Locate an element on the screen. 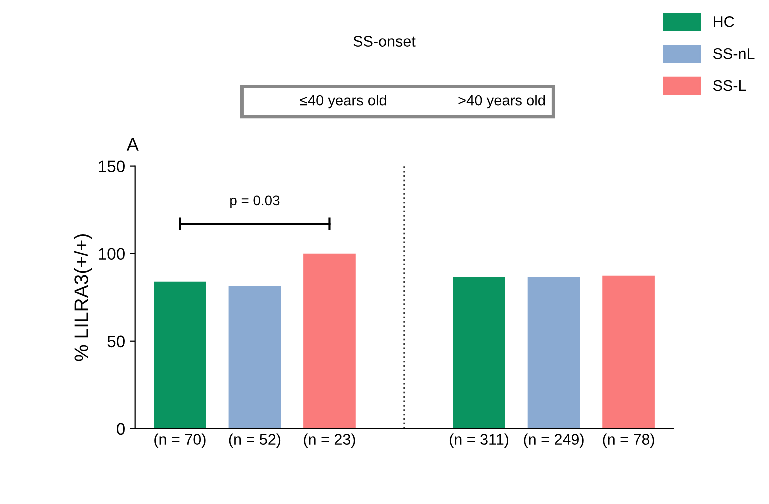  legend-label: HC is located at coordinates (724, 22).